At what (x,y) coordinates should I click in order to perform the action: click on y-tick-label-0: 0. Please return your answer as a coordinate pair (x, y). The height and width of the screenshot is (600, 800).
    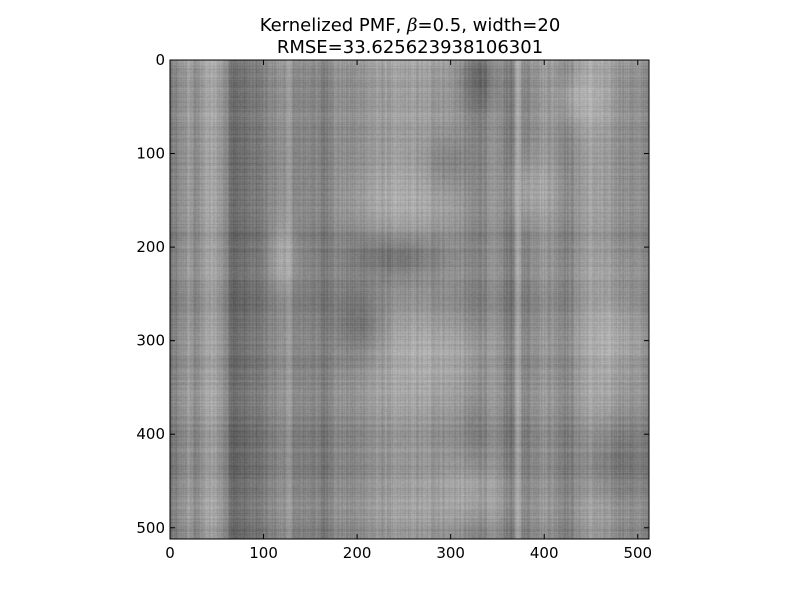
    Looking at the image, I should click on (160, 60).